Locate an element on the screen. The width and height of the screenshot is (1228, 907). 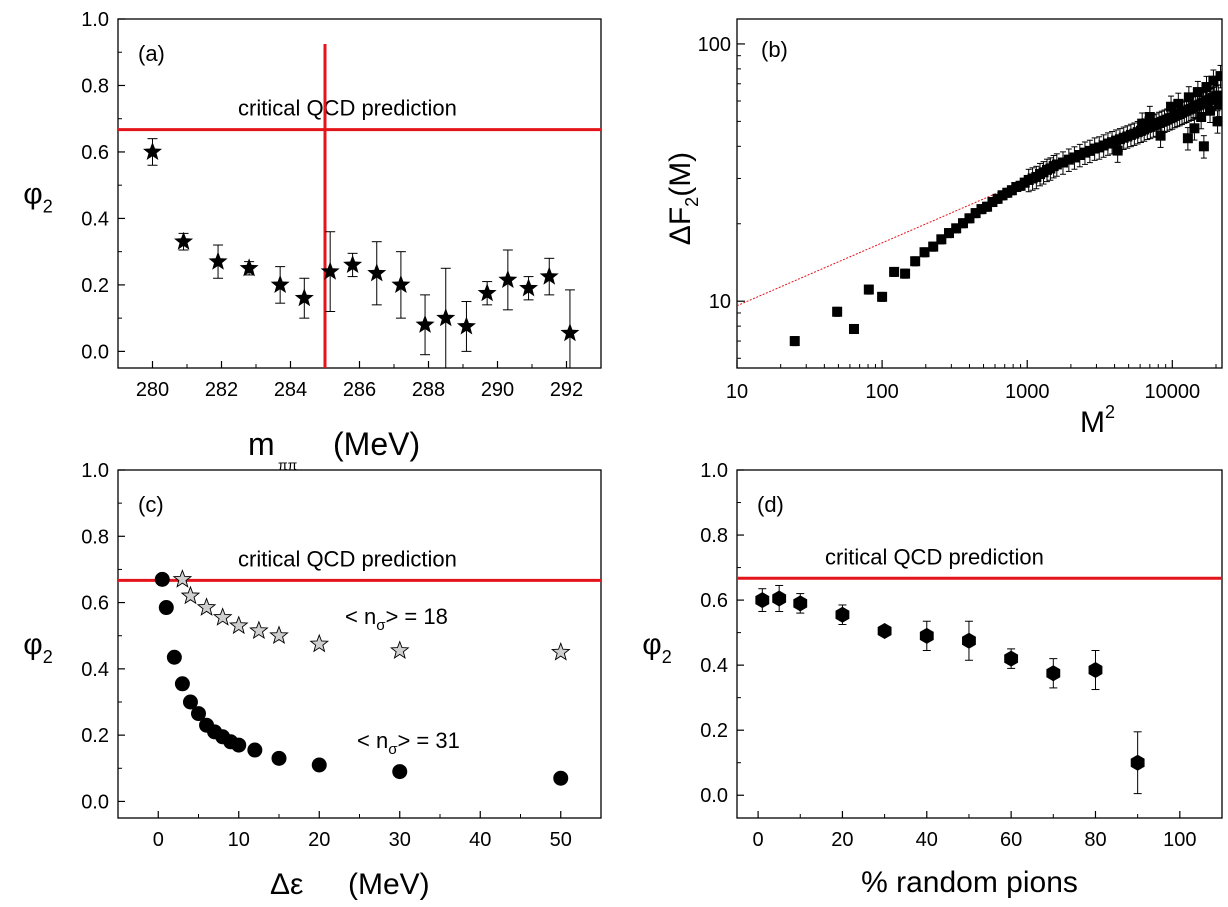
annotation-n18: < nσ> = 18 is located at coordinates (396, 619).